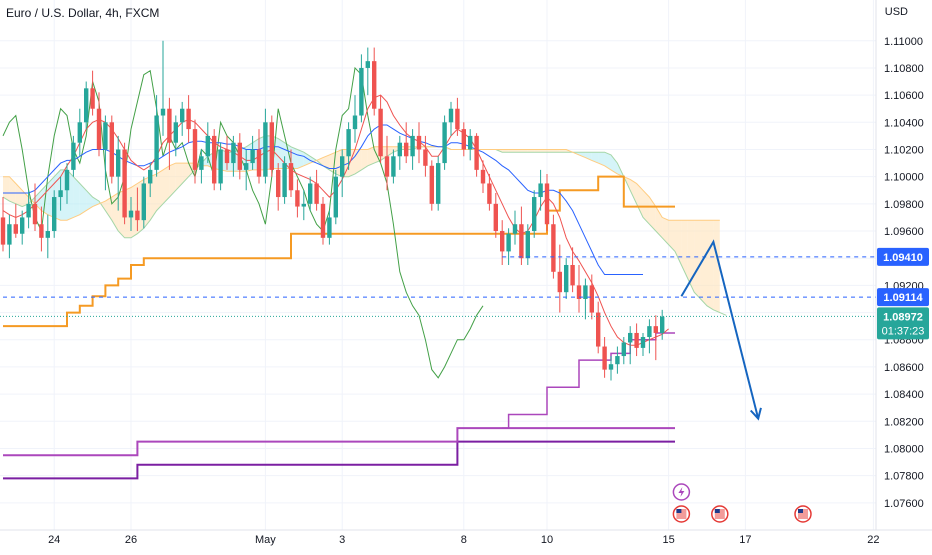 The image size is (932, 555). I want to click on symbol-title: Euro / U.S. Dollar, 4h, FXCM, so click(83, 13).